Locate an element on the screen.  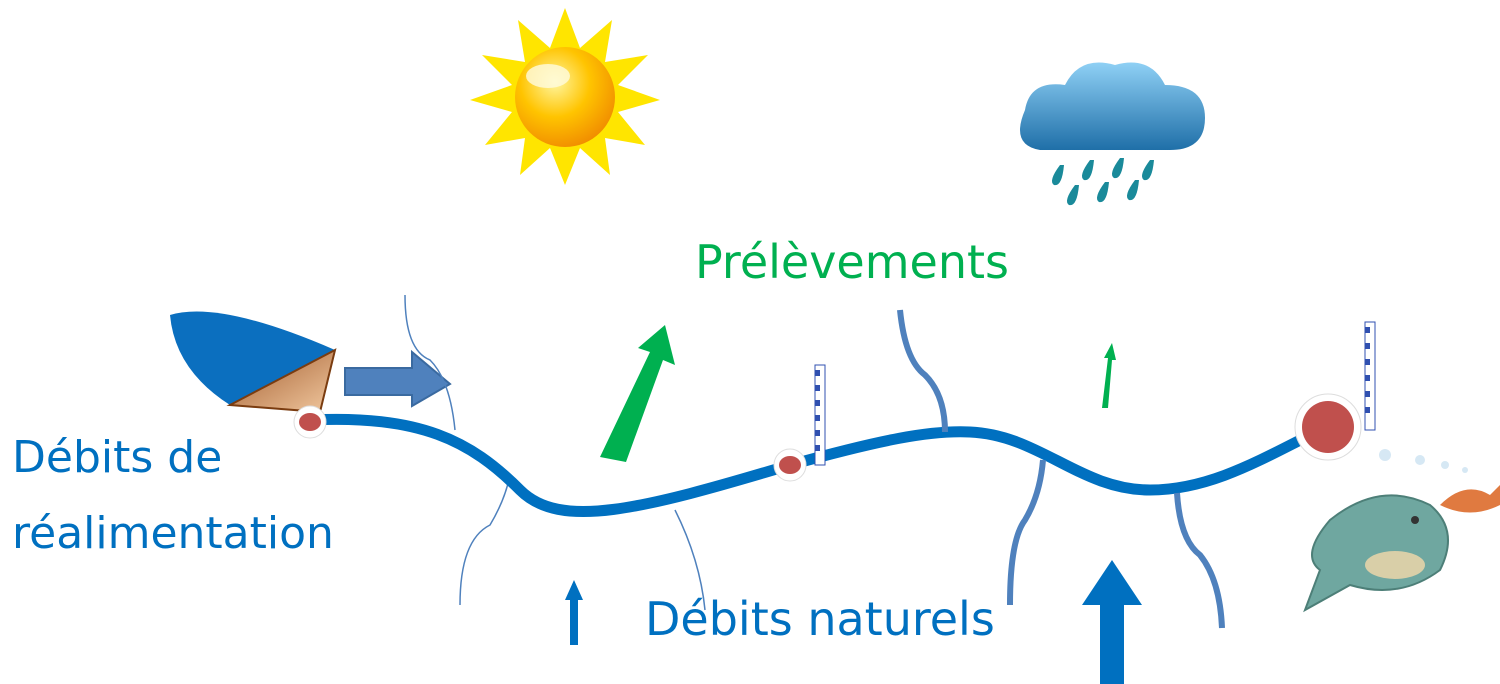
label-naturels: Débits naturels is located at coordinates (820, 619).